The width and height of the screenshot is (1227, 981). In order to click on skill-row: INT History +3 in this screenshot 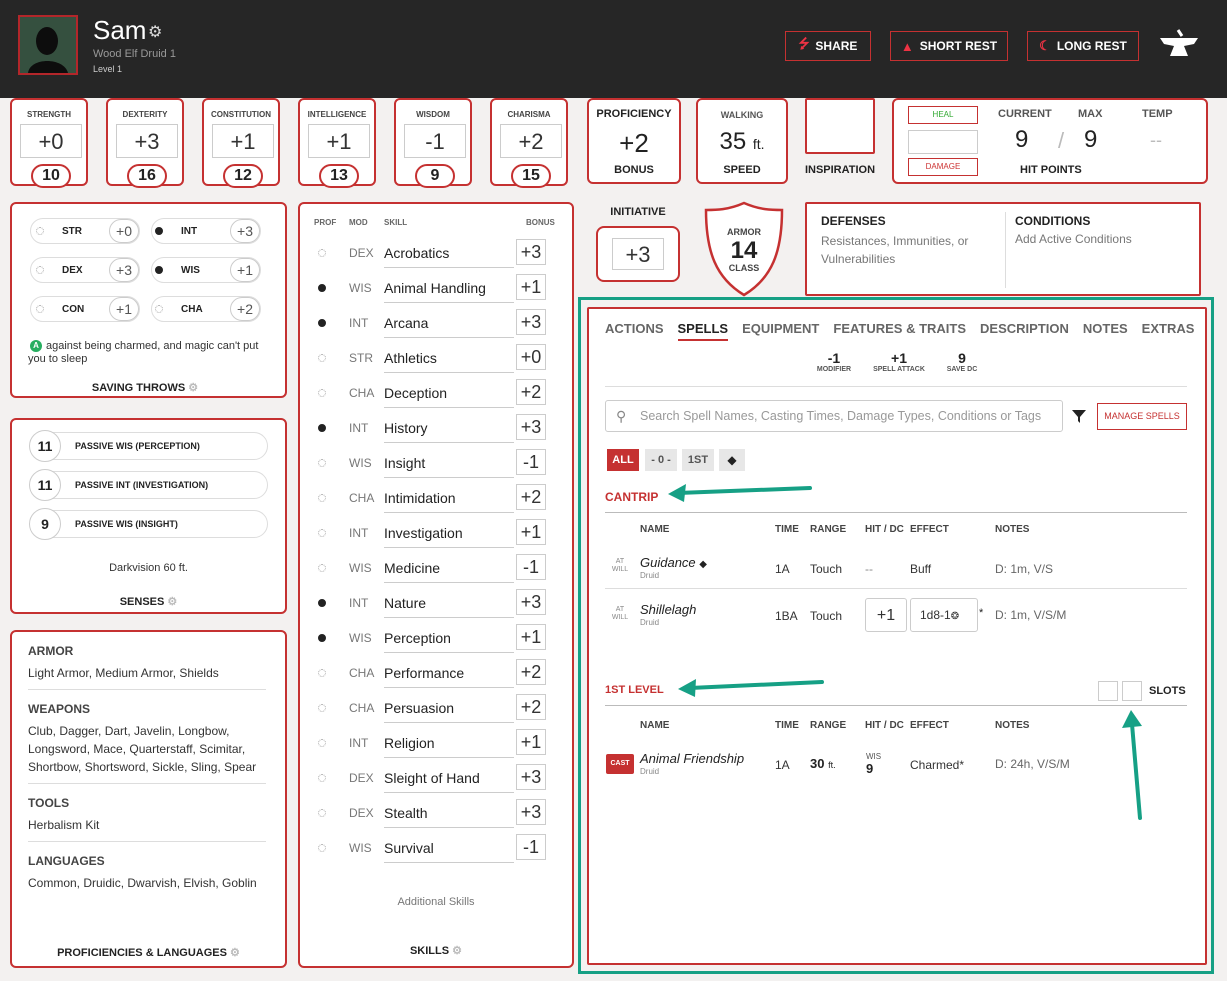, I will do `click(434, 428)`.